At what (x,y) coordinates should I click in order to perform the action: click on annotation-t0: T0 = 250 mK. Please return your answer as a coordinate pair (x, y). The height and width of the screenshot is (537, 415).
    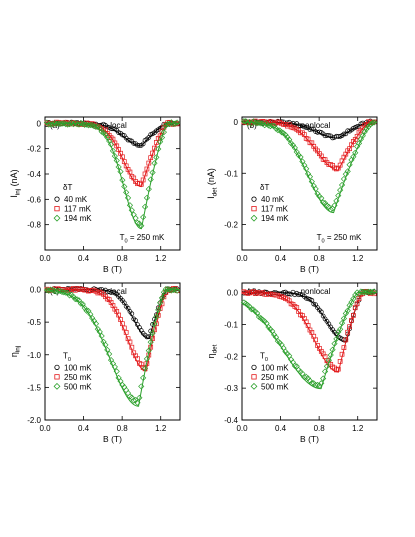
    Looking at the image, I should click on (339, 238).